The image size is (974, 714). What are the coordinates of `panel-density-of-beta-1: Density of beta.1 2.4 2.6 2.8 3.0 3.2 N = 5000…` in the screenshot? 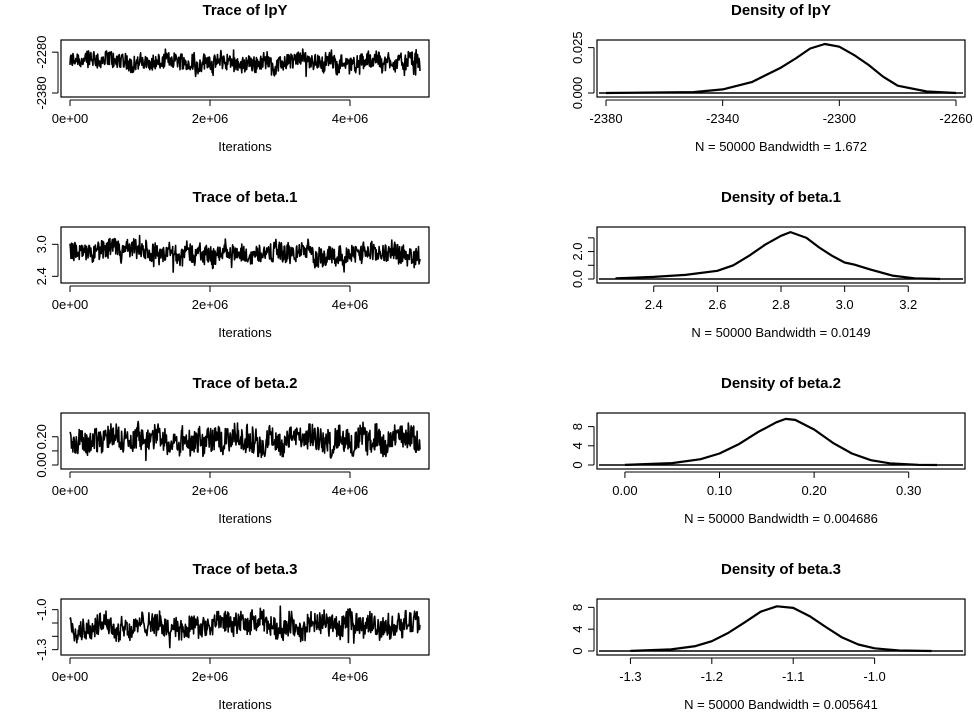 It's located at (768, 264).